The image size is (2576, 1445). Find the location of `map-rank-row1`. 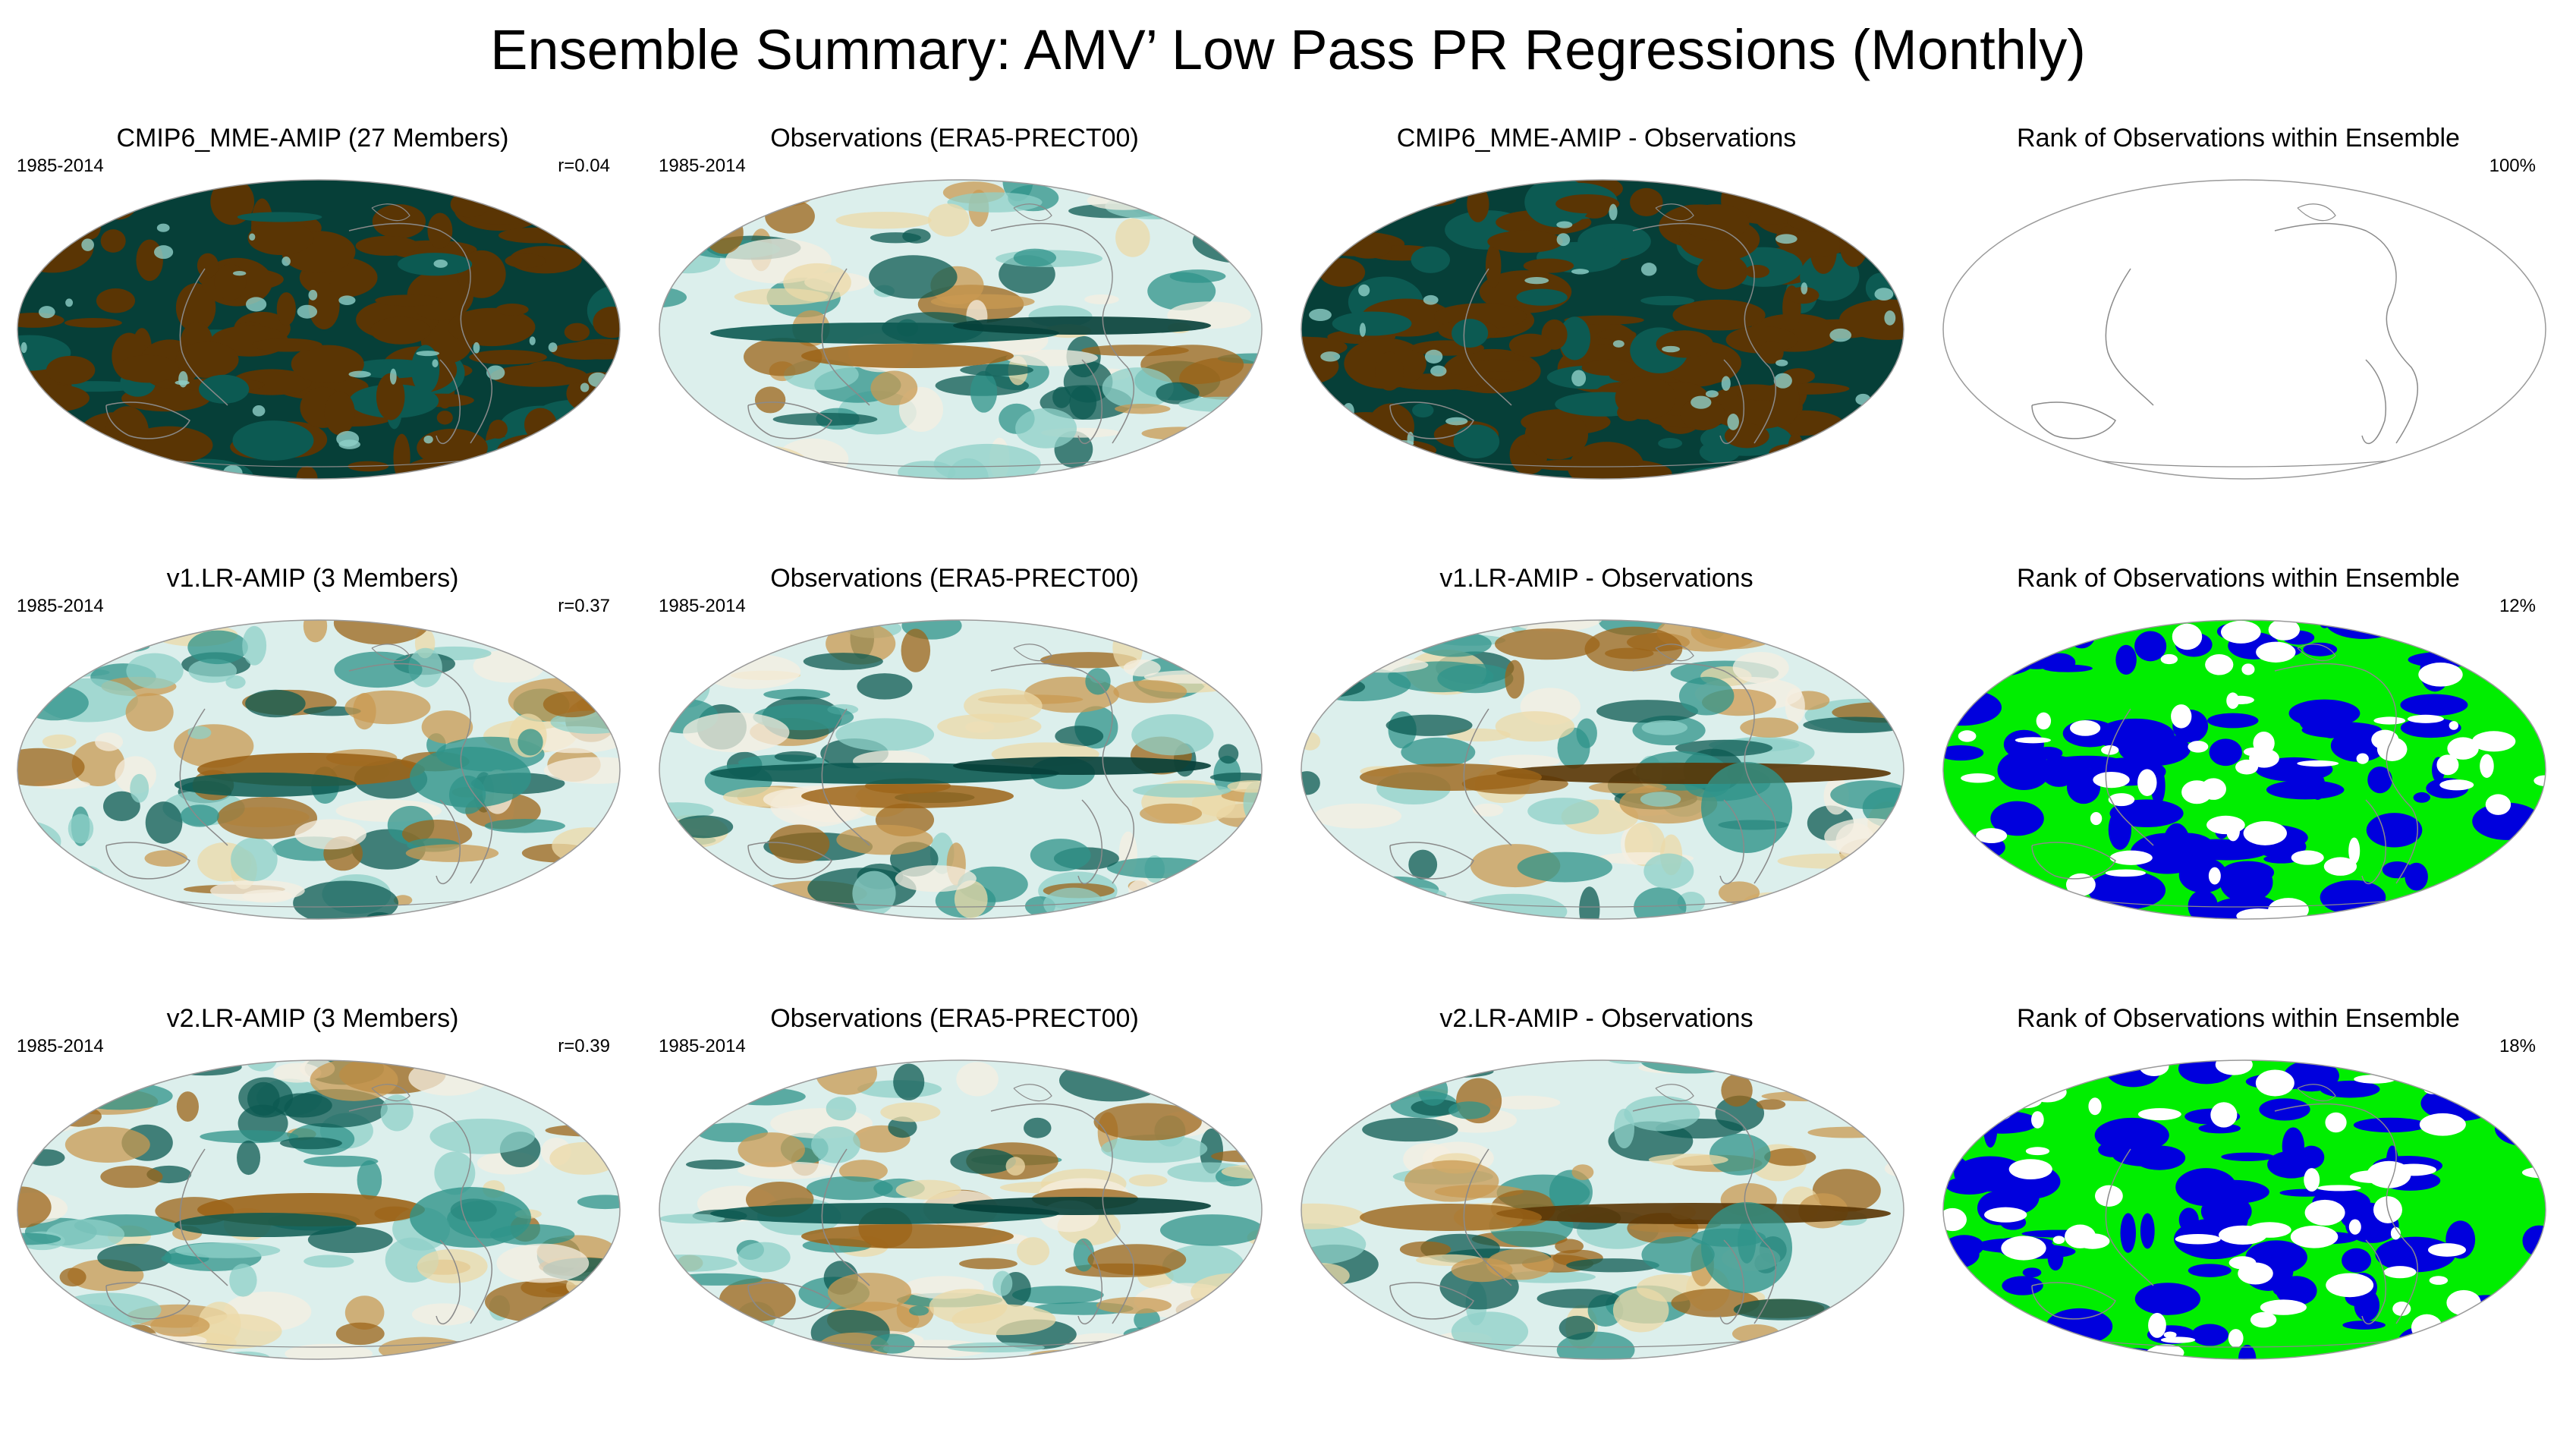

map-rank-row1 is located at coordinates (2244, 329).